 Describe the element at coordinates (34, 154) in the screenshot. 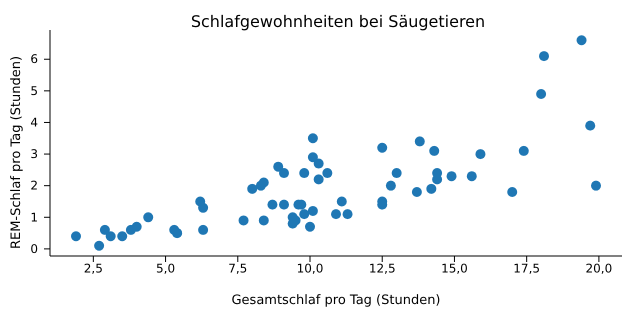

I see `y-tick-label: 3` at that location.